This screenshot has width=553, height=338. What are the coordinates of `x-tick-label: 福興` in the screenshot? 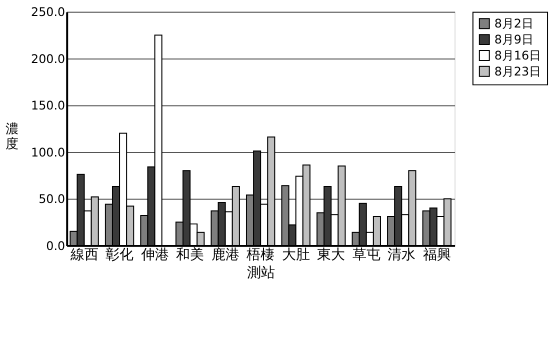 It's located at (436, 254).